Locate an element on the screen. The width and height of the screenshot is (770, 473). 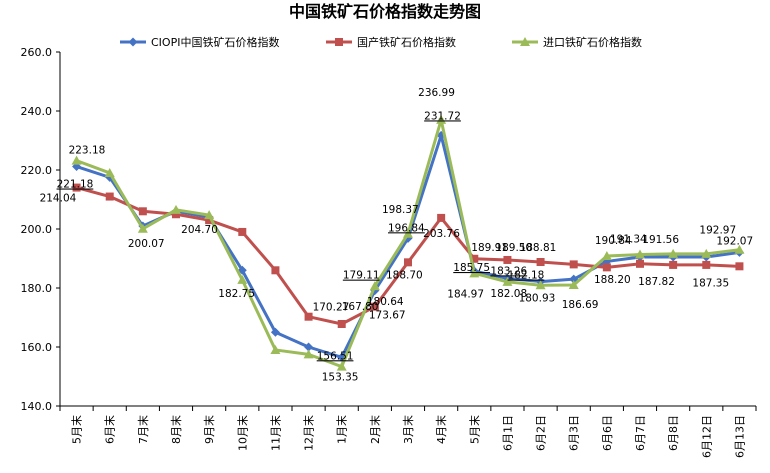
data-label: 153.35 is located at coordinates (340, 378).